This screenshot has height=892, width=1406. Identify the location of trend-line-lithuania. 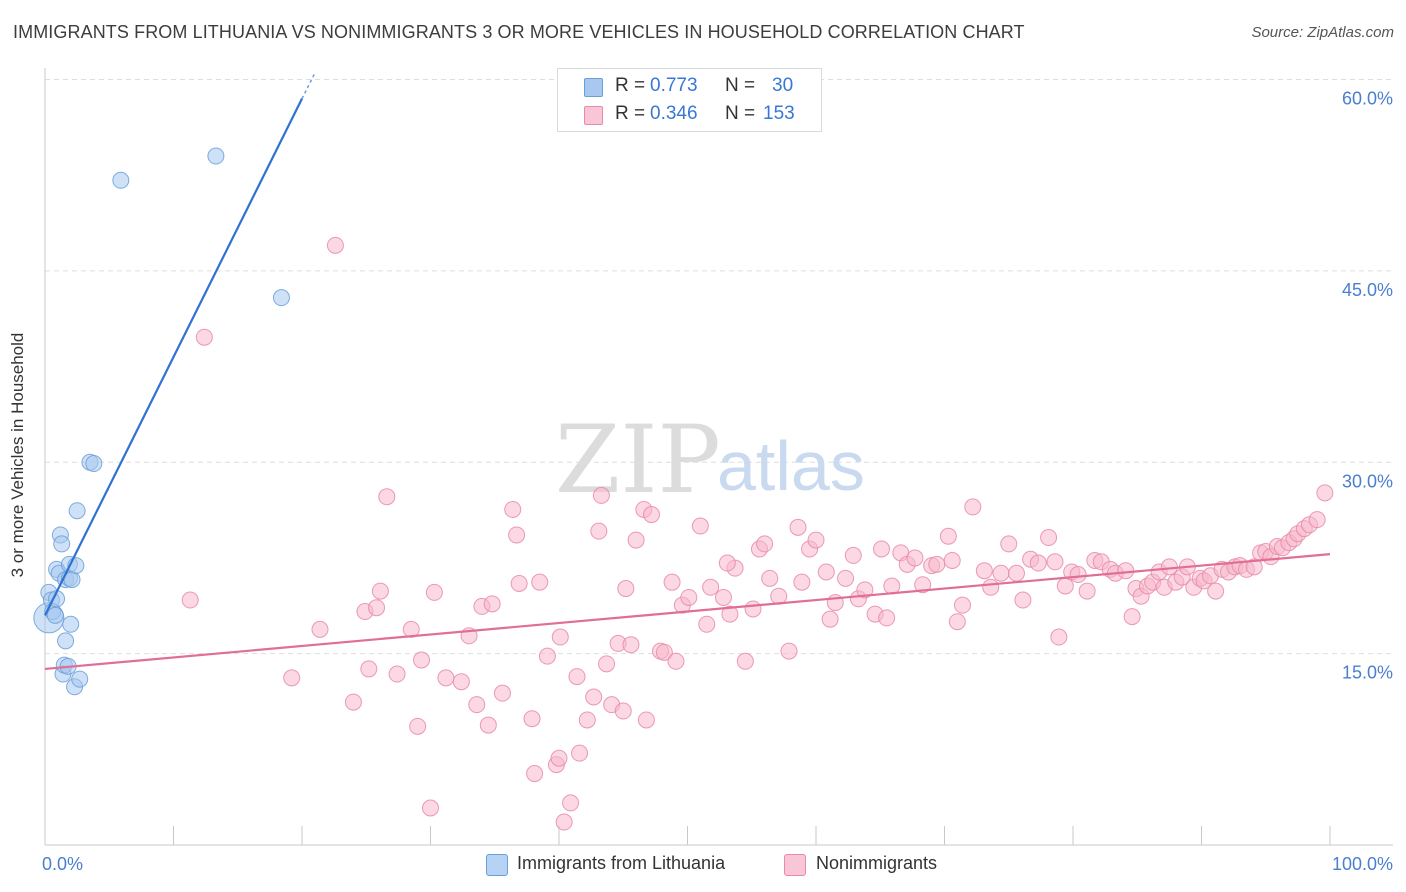
(173, 357).